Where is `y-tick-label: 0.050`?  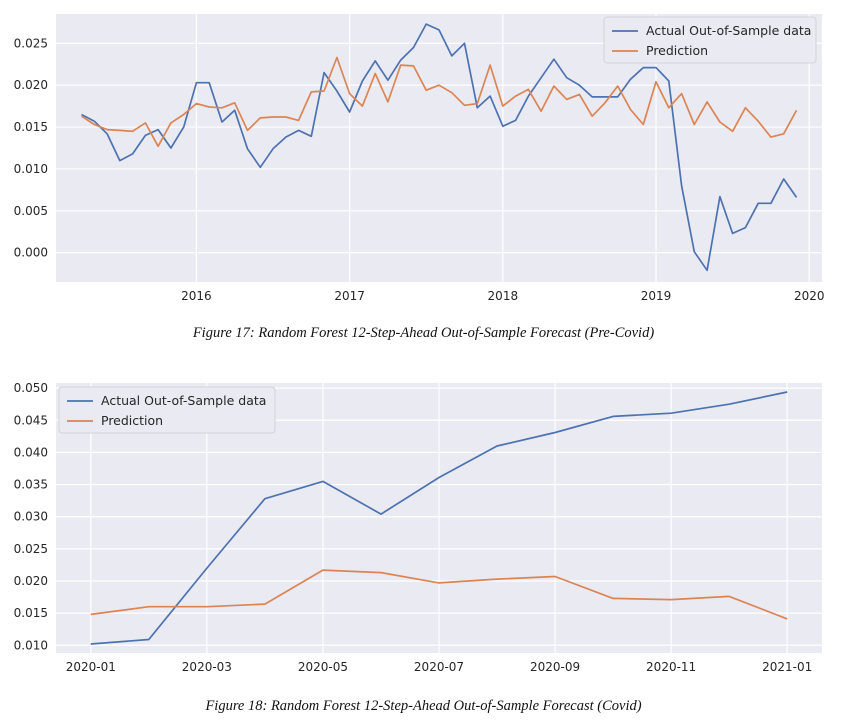 y-tick-label: 0.050 is located at coordinates (31, 388).